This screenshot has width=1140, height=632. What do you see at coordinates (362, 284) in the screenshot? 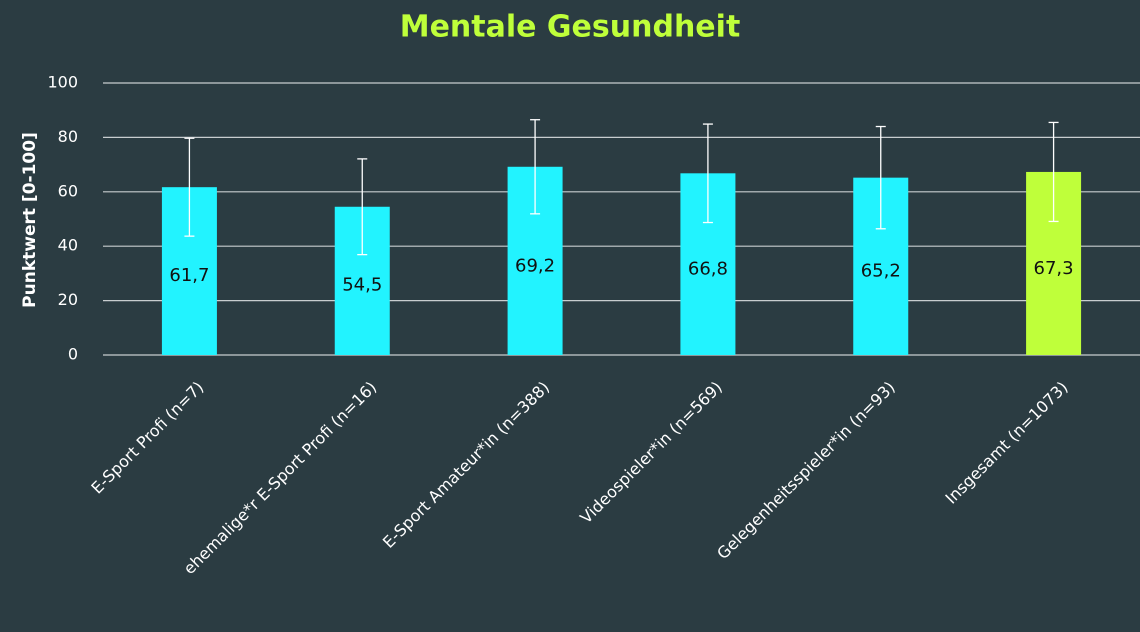
I see `data-label: 54,5` at bounding box center [362, 284].